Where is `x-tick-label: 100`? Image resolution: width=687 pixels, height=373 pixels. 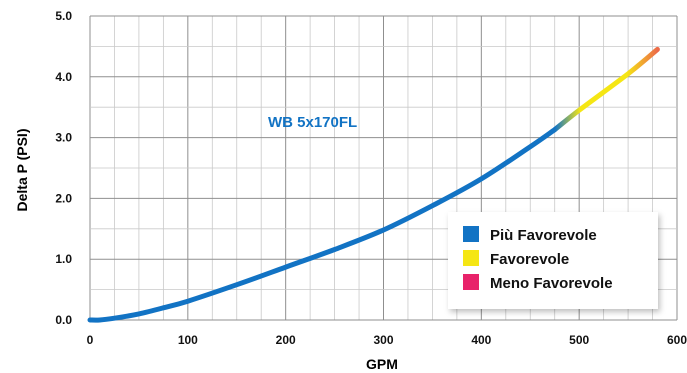 x-tick-label: 100 is located at coordinates (188, 340).